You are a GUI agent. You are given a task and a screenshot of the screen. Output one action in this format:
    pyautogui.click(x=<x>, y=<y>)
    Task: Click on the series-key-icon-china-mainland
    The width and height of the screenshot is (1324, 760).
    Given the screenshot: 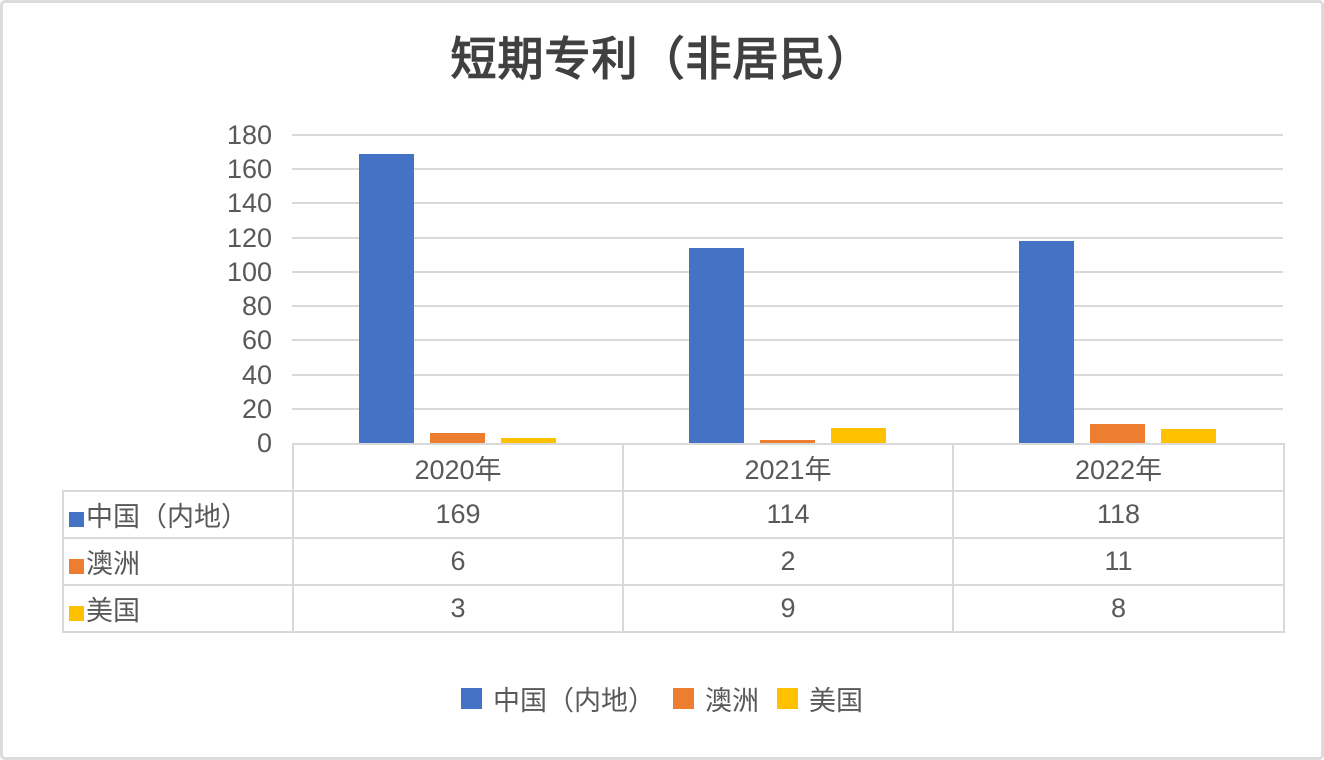 What is the action you would take?
    pyautogui.click(x=76, y=519)
    